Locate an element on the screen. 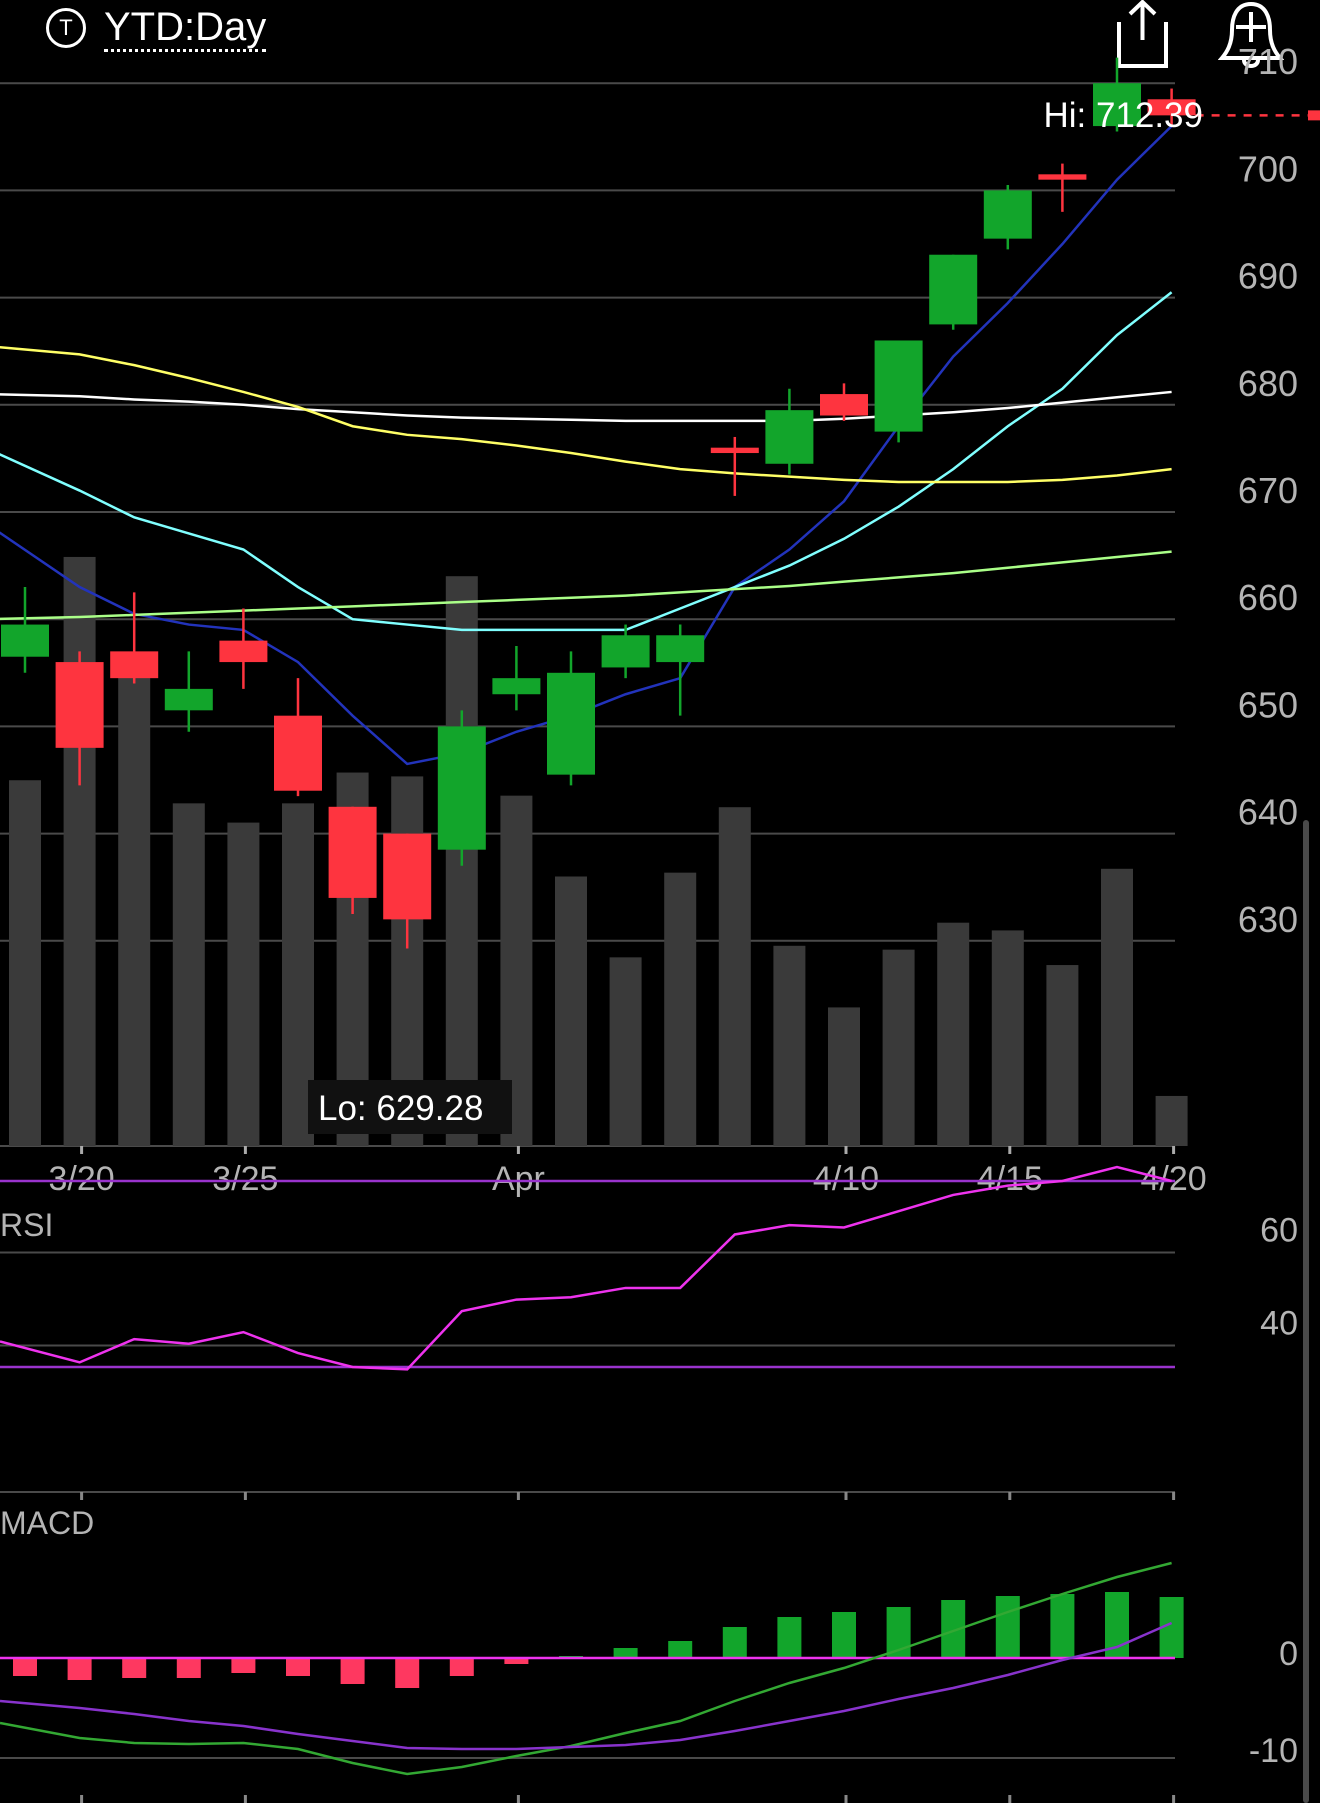  macd-tick-label: 0 is located at coordinates (1288, 1654).